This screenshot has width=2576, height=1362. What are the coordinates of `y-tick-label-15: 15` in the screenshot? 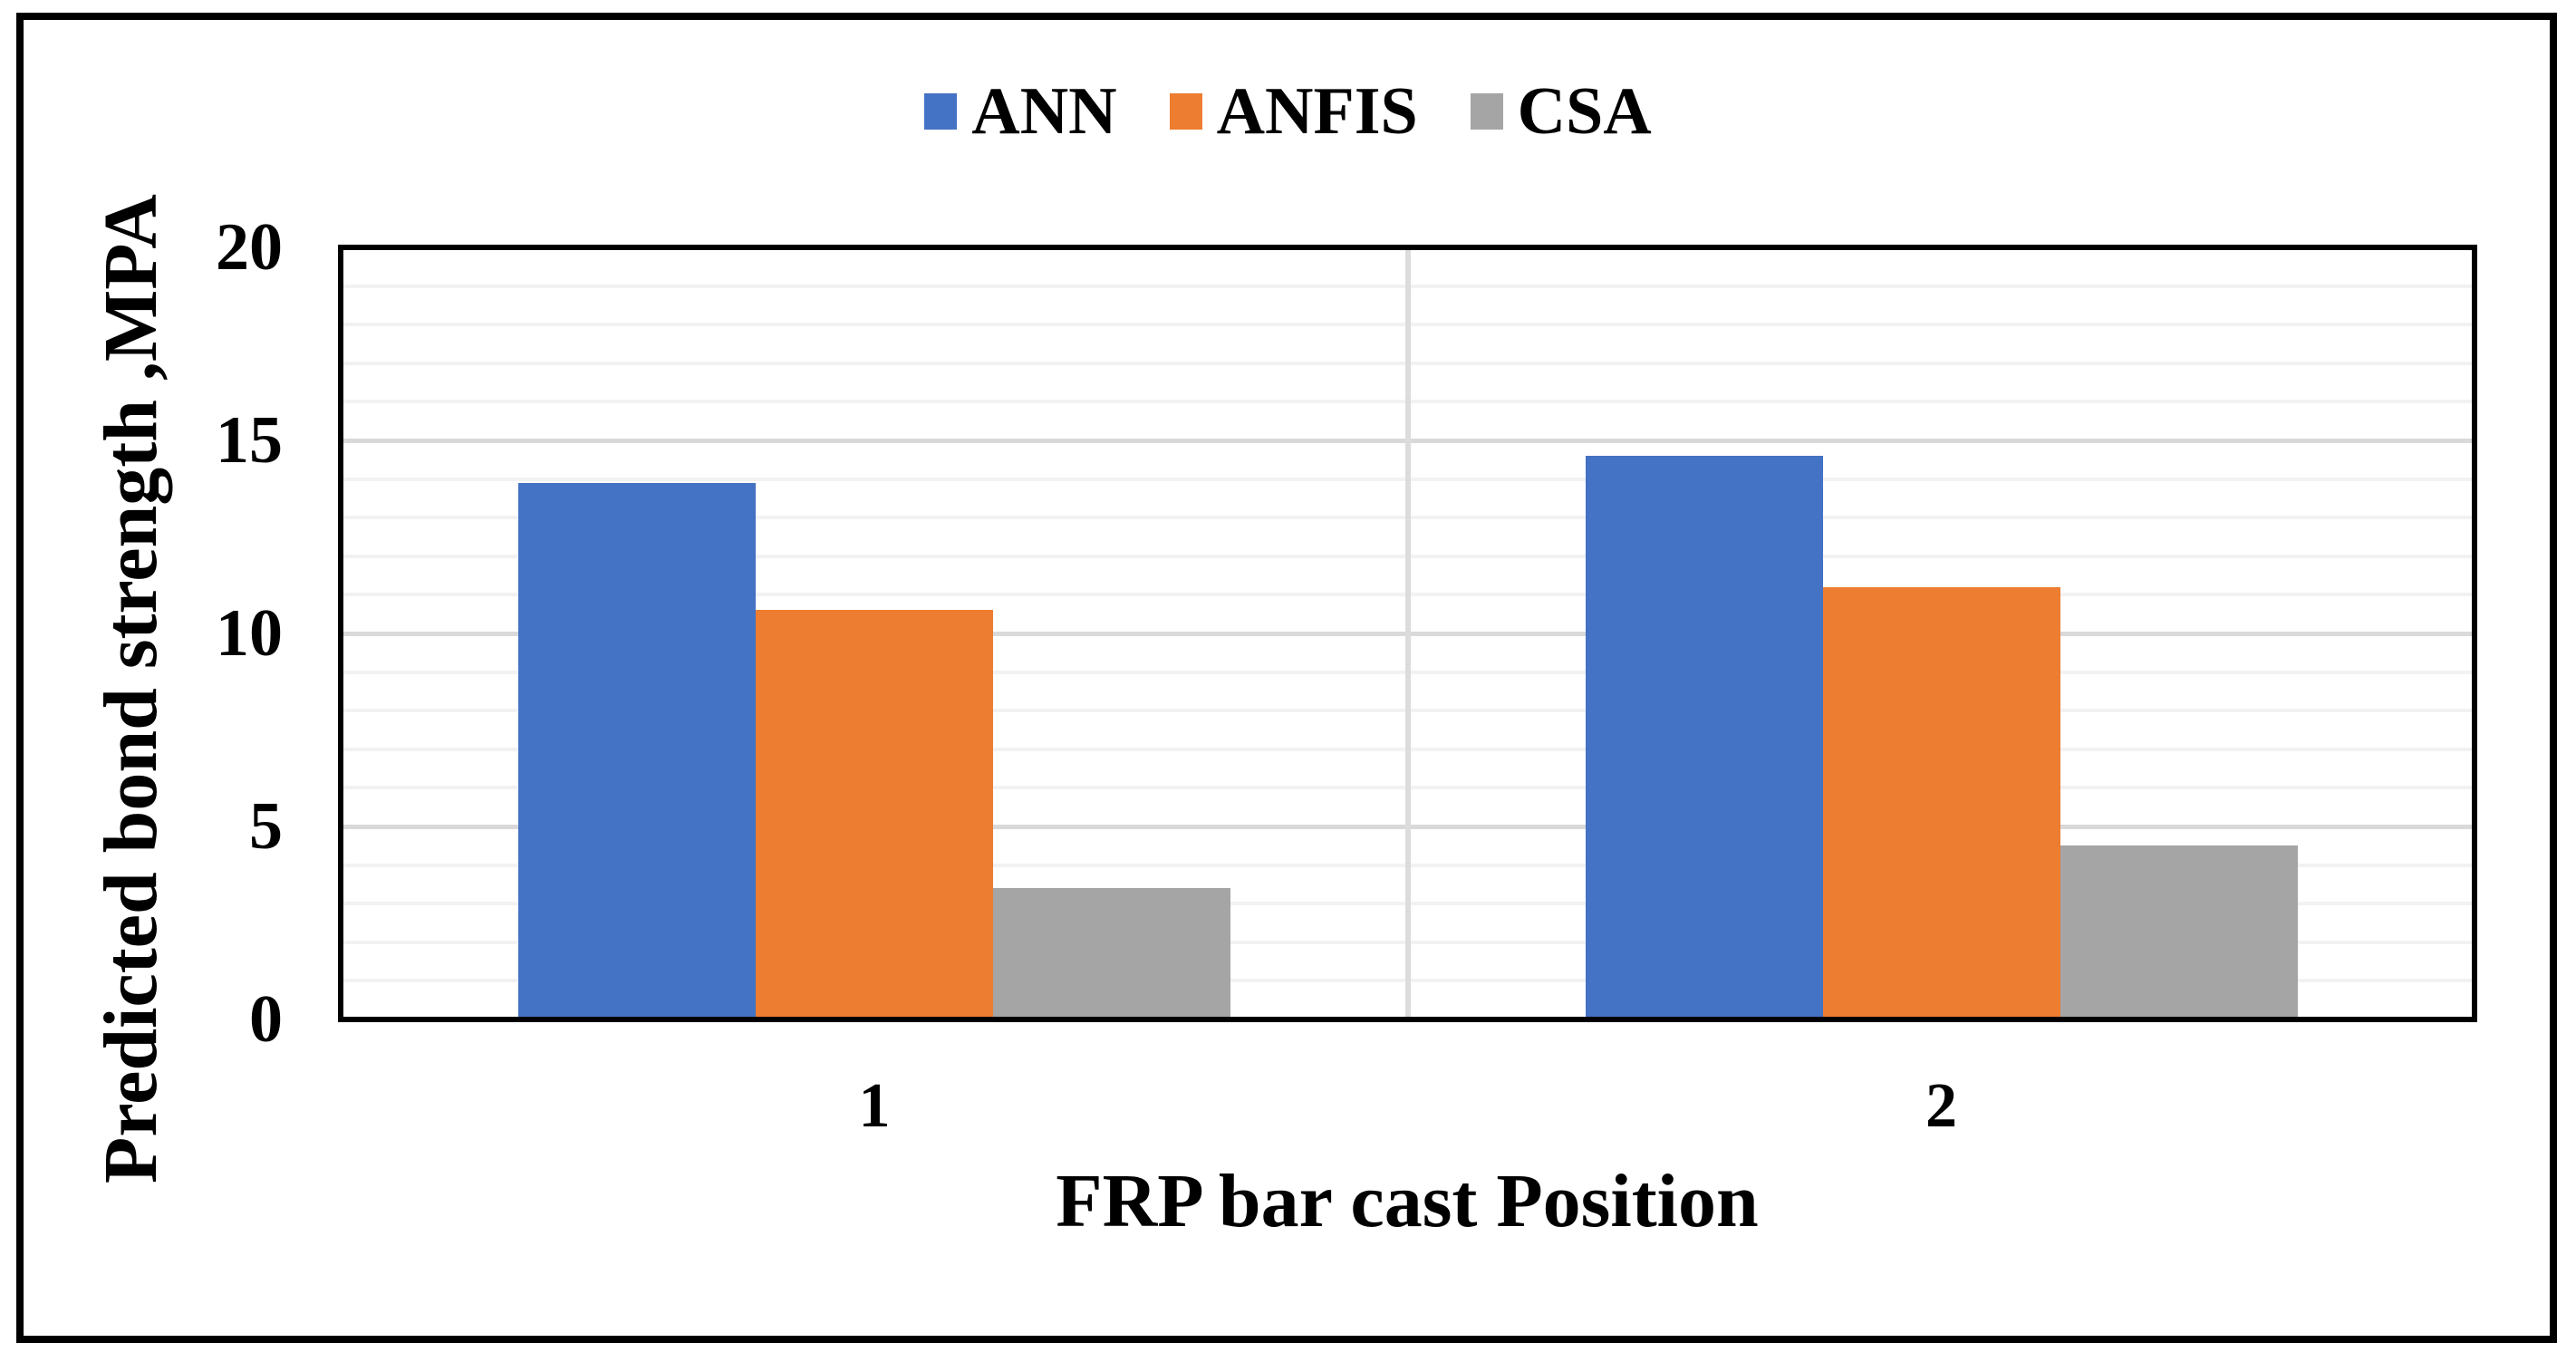 It's located at (249, 440).